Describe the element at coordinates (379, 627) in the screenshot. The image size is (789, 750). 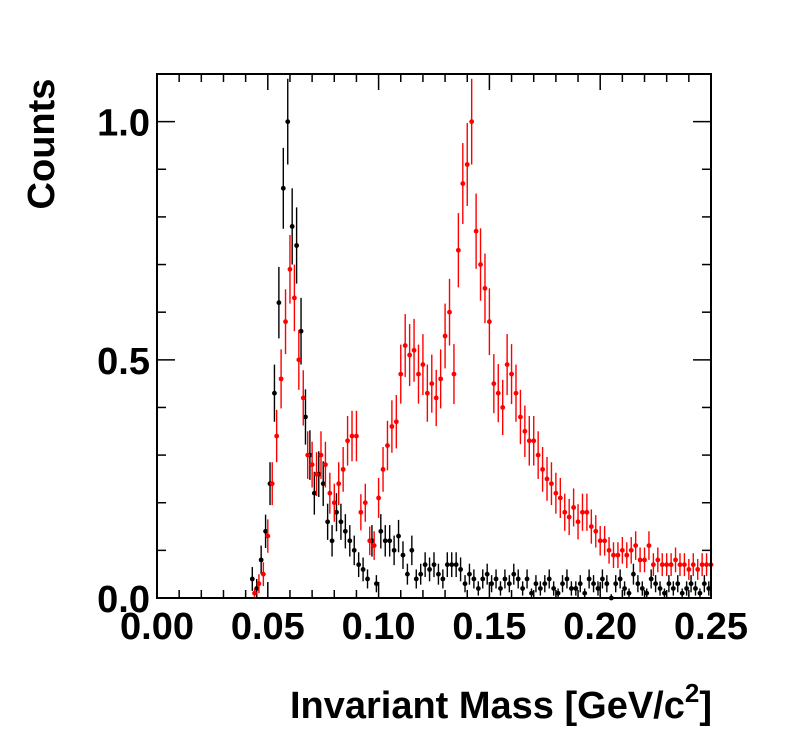
I see `x-tick-label: 0.10` at that location.